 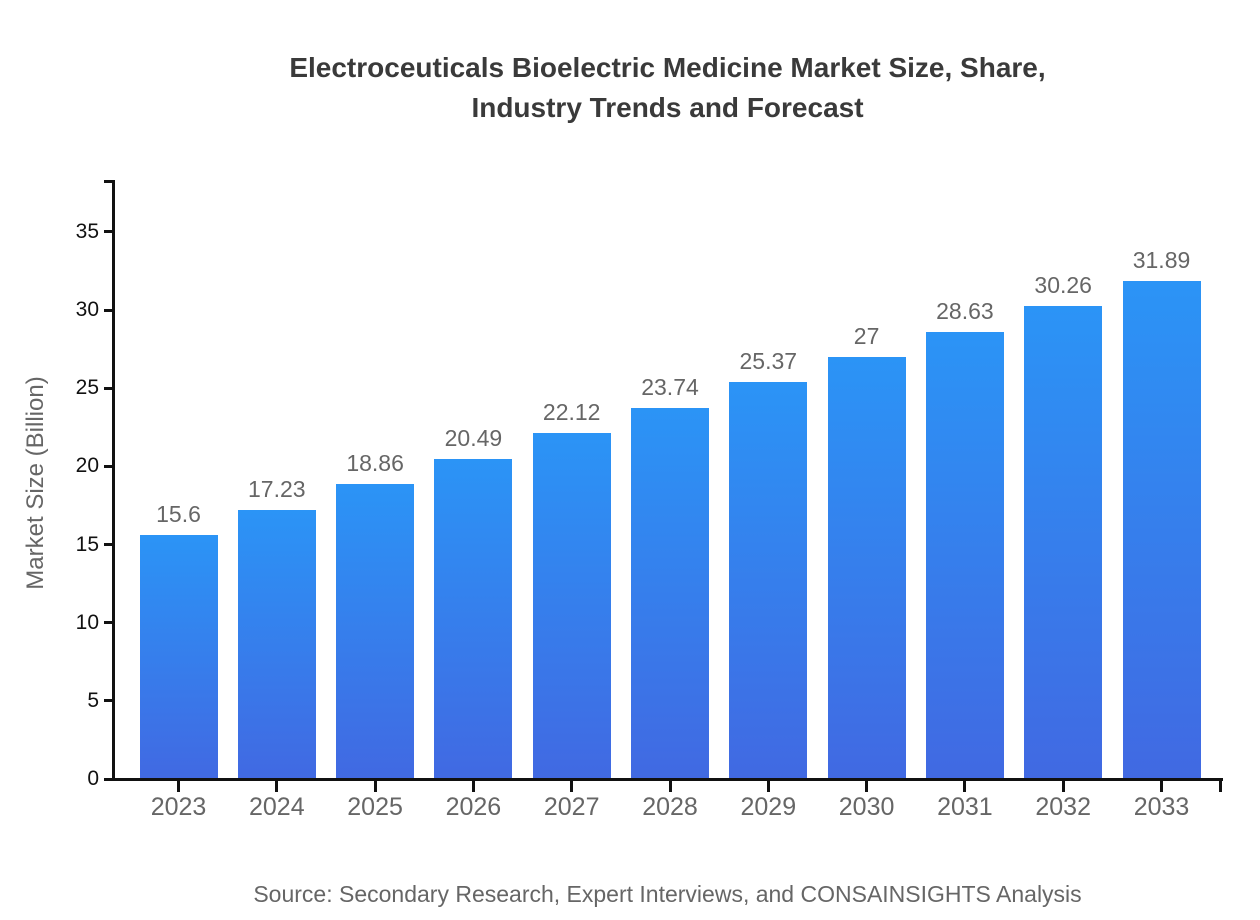 What do you see at coordinates (178, 807) in the screenshot?
I see `x-label-2023: 2023` at bounding box center [178, 807].